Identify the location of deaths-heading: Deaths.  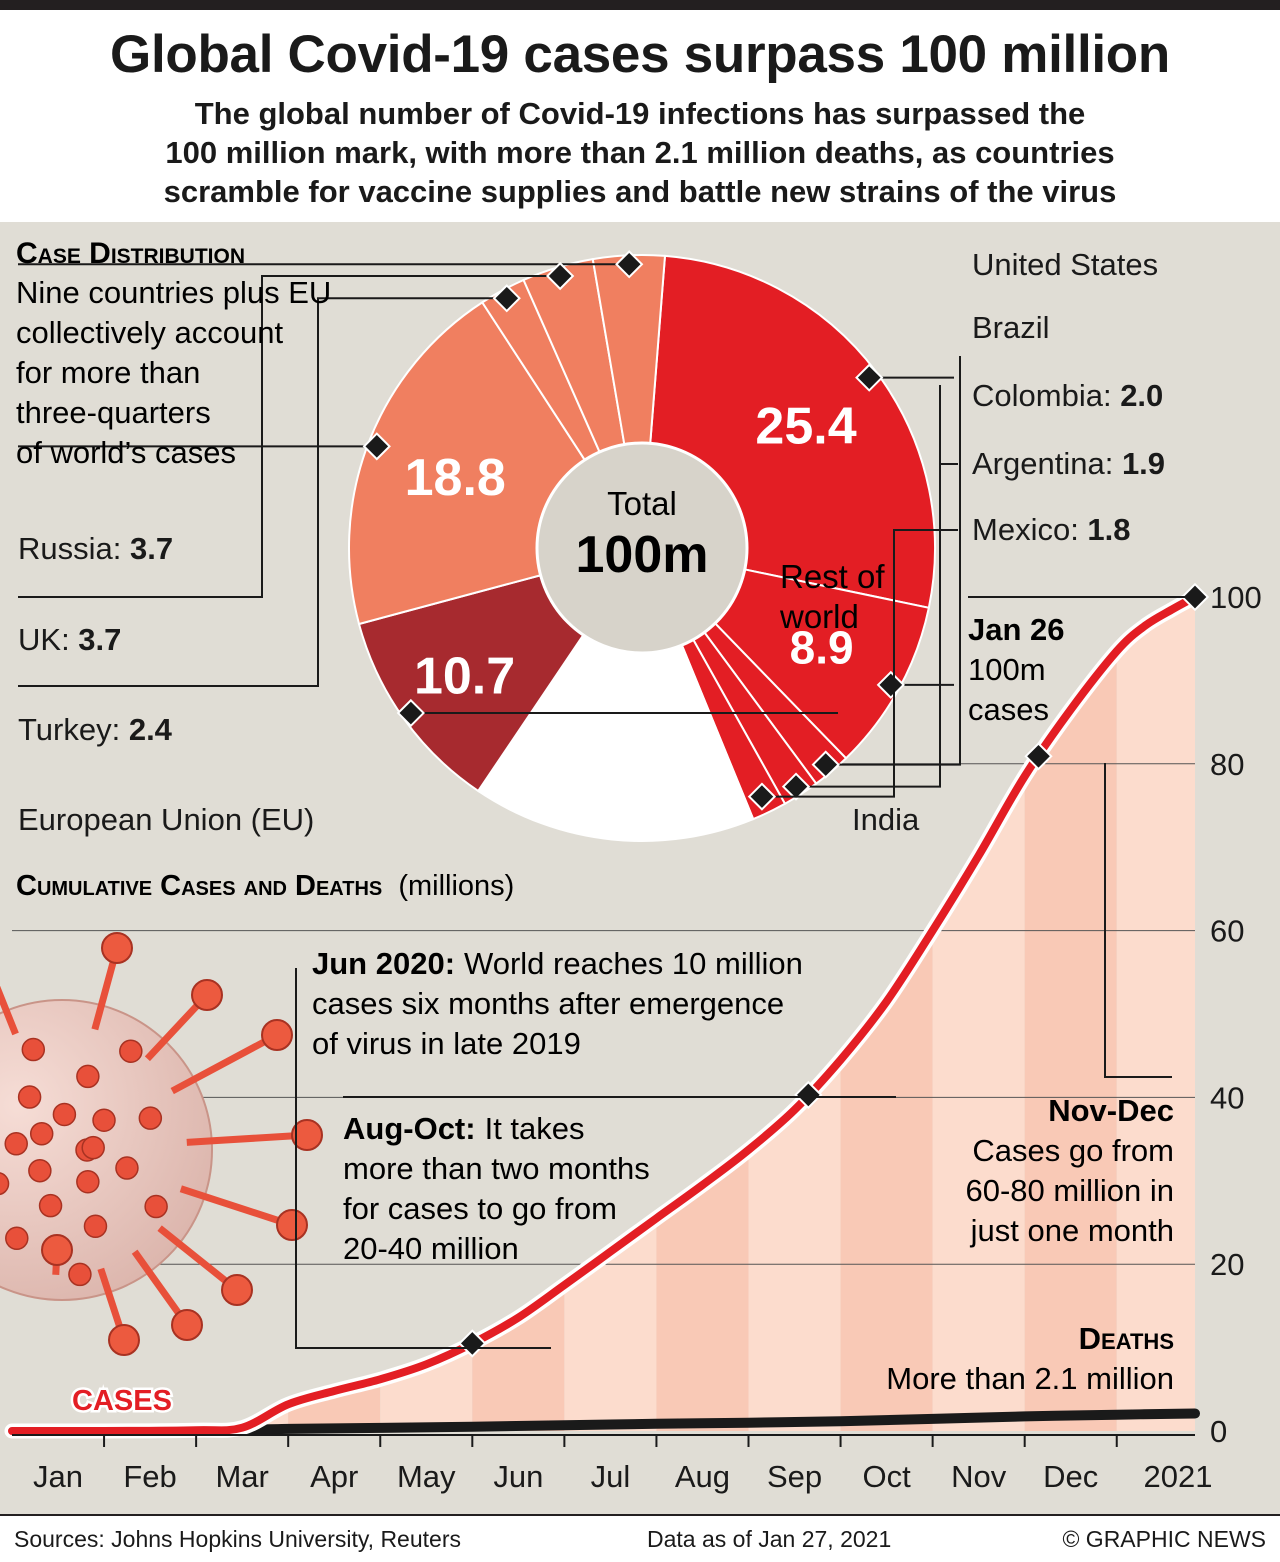
(1126, 1338).